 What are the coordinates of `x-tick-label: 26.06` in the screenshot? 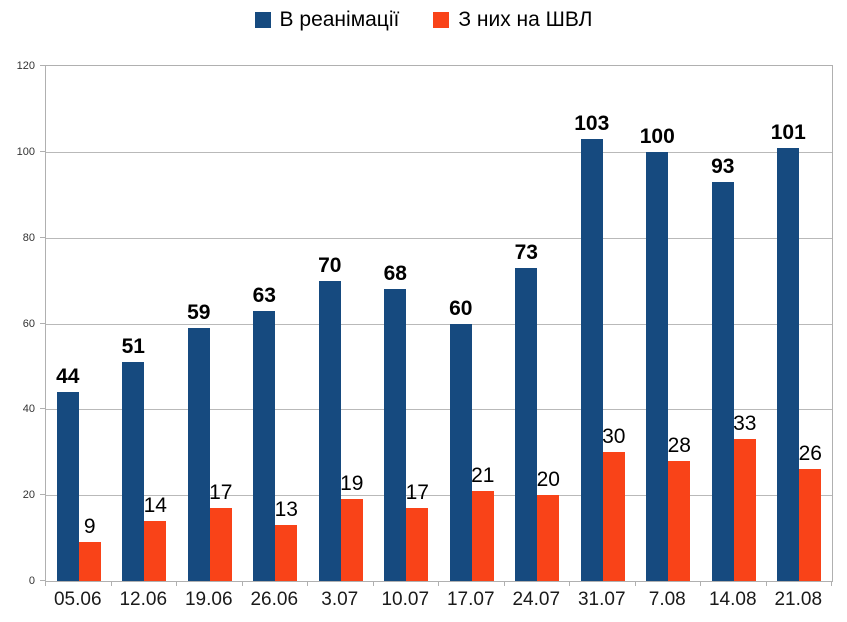 It's located at (274, 599).